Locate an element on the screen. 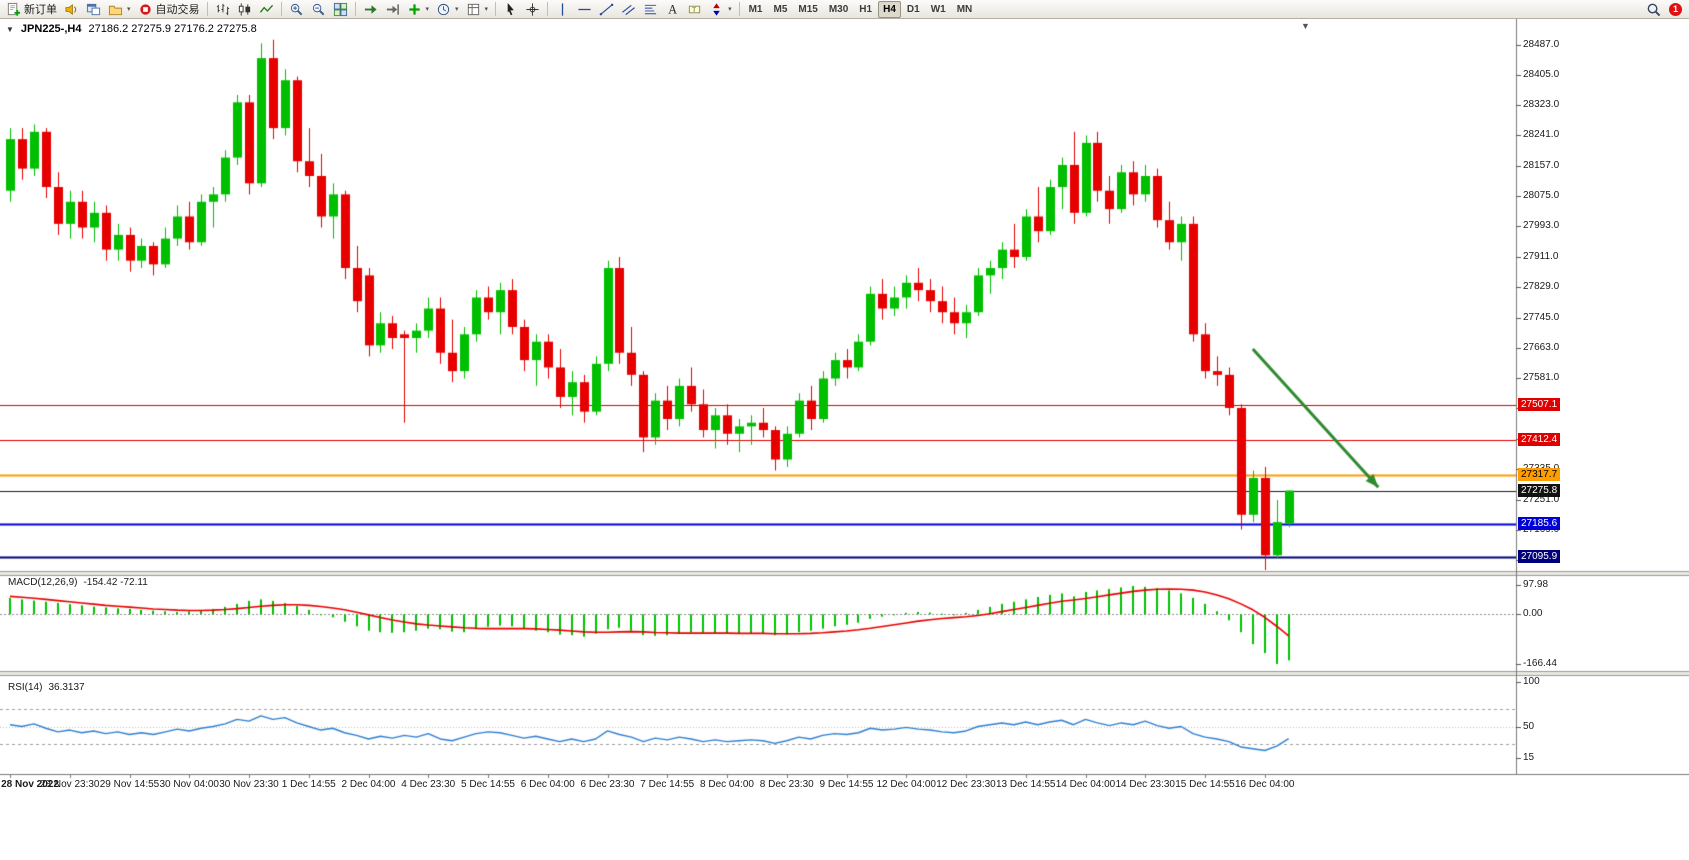 The height and width of the screenshot is (860, 1689). label-button: T is located at coordinates (694, 9).